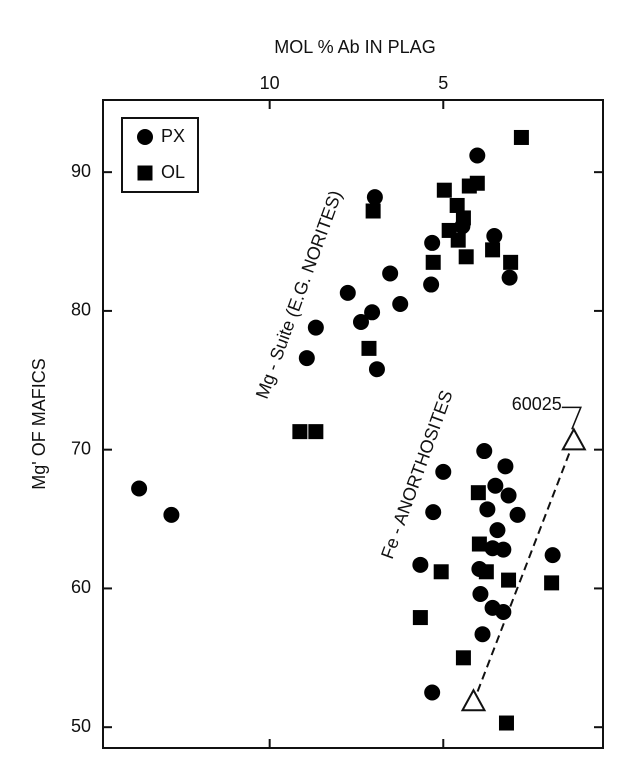 This screenshot has width=643, height=775. I want to click on y-tick-label: 60, so click(81, 587).